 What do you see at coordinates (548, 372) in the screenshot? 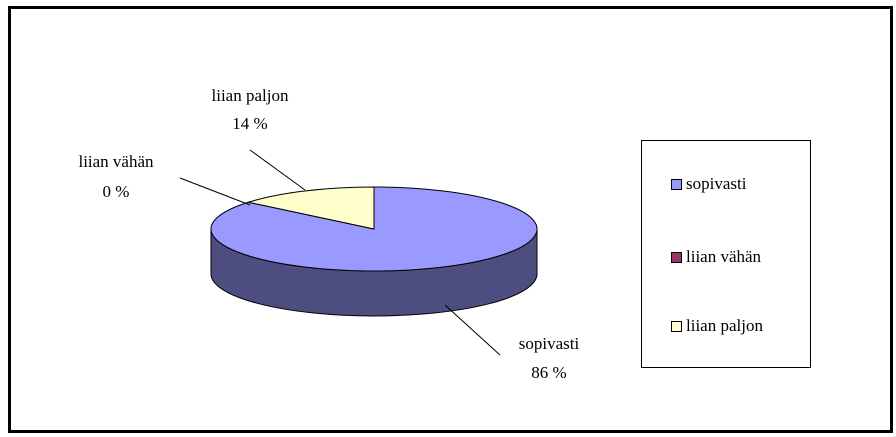
I see `data-label-value: 86 %` at bounding box center [548, 372].